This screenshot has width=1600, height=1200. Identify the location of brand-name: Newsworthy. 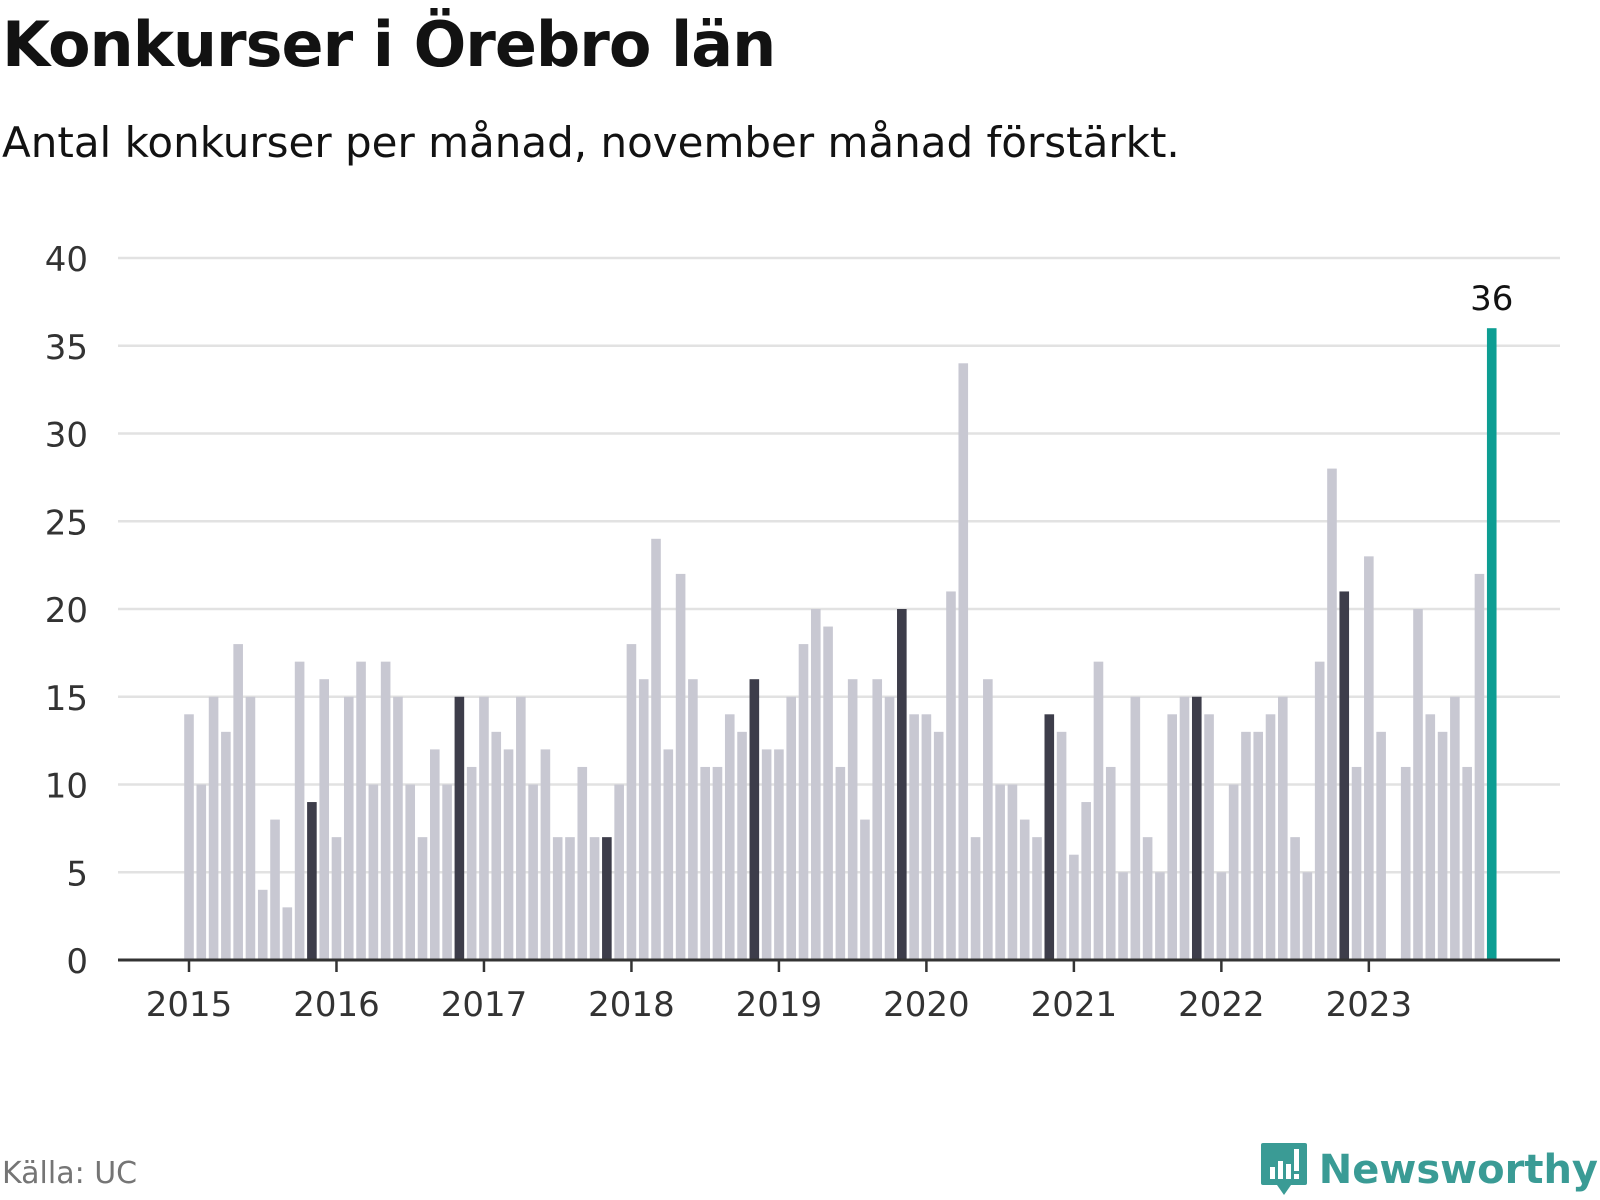
(1458, 1170).